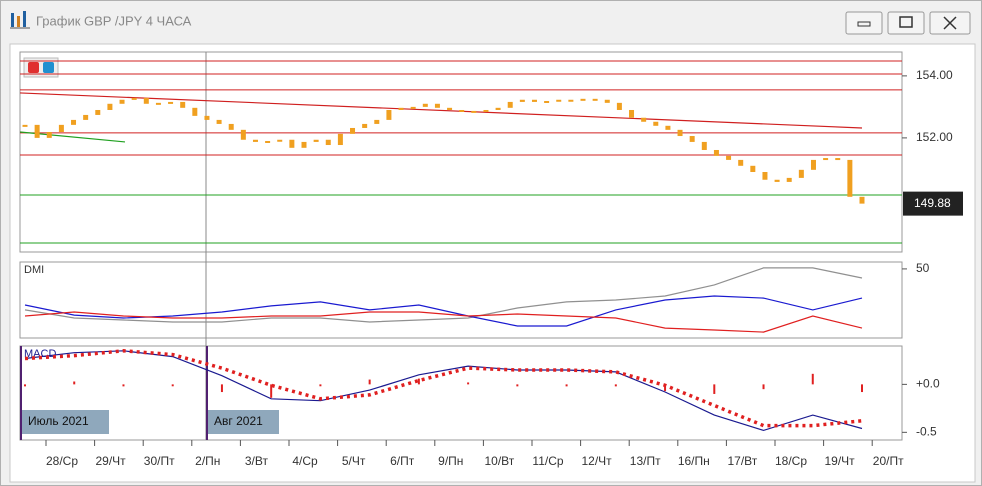 This screenshot has height=486, width=982. What do you see at coordinates (238, 421) in the screenshot?
I see `period-label: Авг 2021` at bounding box center [238, 421].